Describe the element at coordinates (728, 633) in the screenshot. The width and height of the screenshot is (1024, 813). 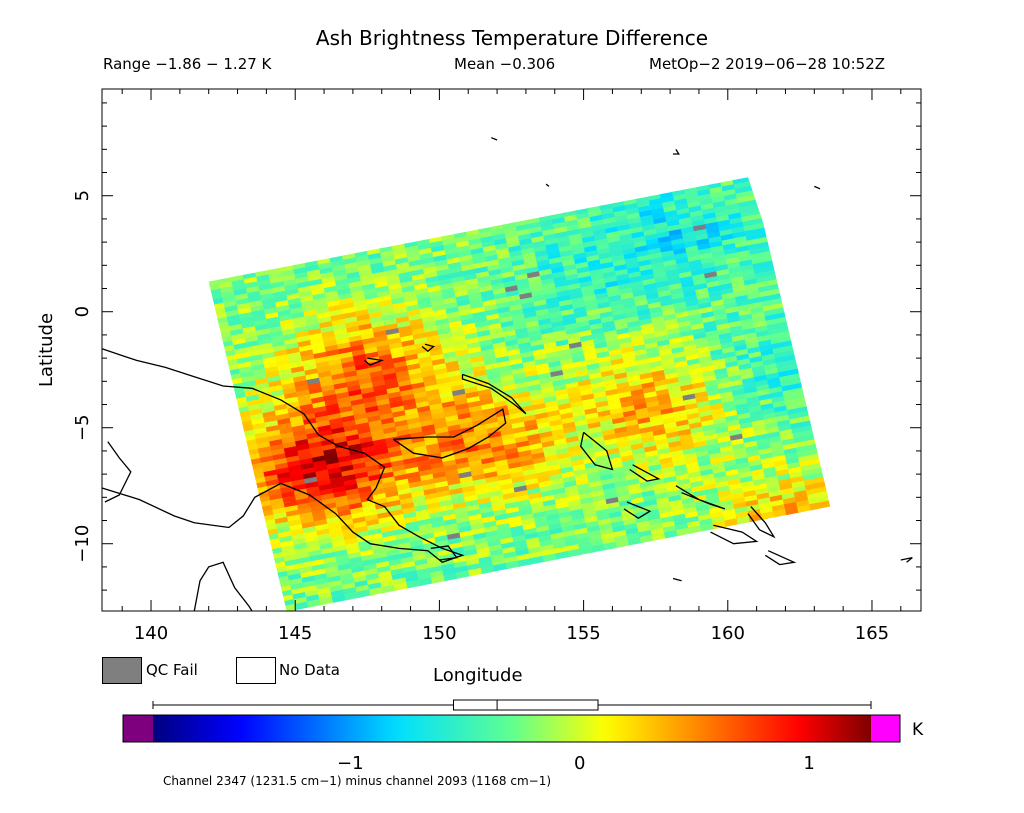
I see `x-tick-label: 160` at that location.